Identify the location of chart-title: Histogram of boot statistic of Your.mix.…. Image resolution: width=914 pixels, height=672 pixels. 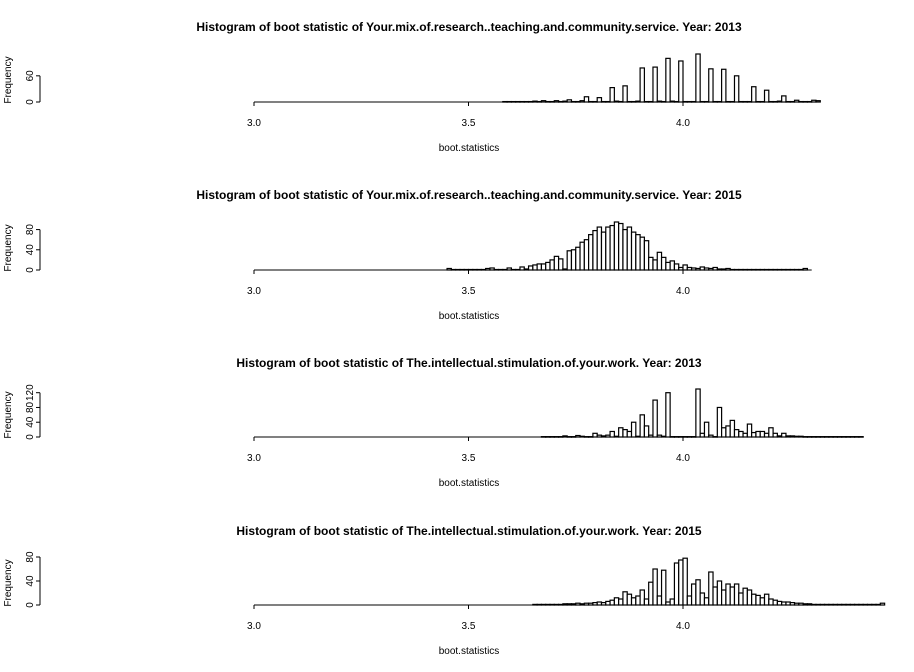
(469, 195).